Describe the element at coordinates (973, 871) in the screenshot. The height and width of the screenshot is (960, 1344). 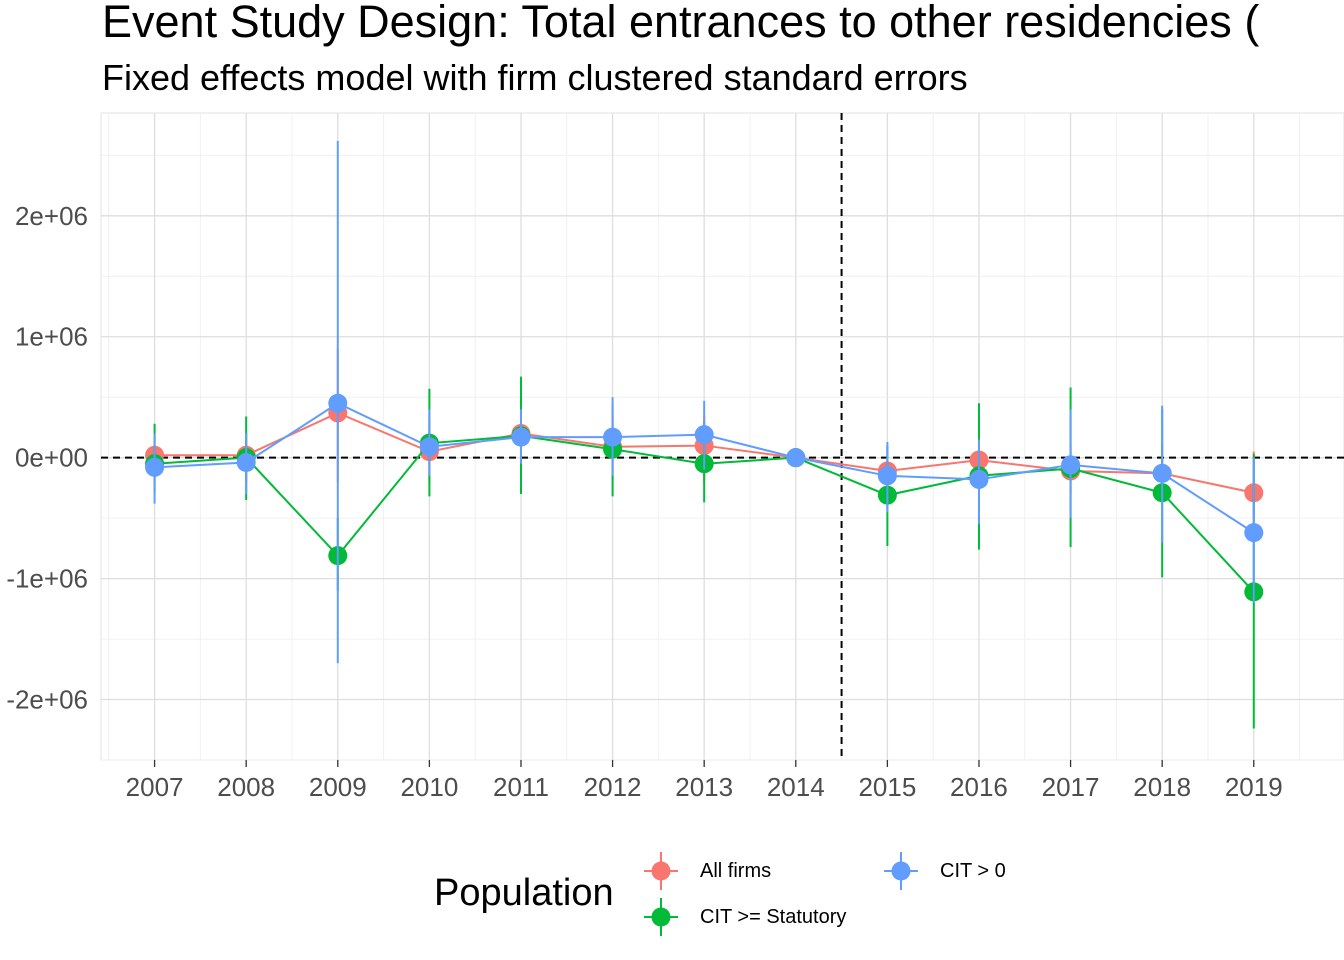
I see `legend-label-cit-positive: CIT > 0` at that location.